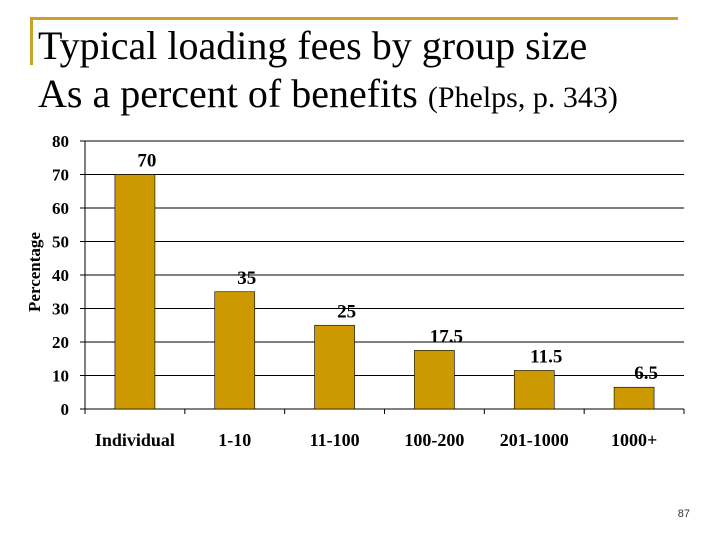 The width and height of the screenshot is (720, 540). I want to click on page-number: 87, so click(683, 514).